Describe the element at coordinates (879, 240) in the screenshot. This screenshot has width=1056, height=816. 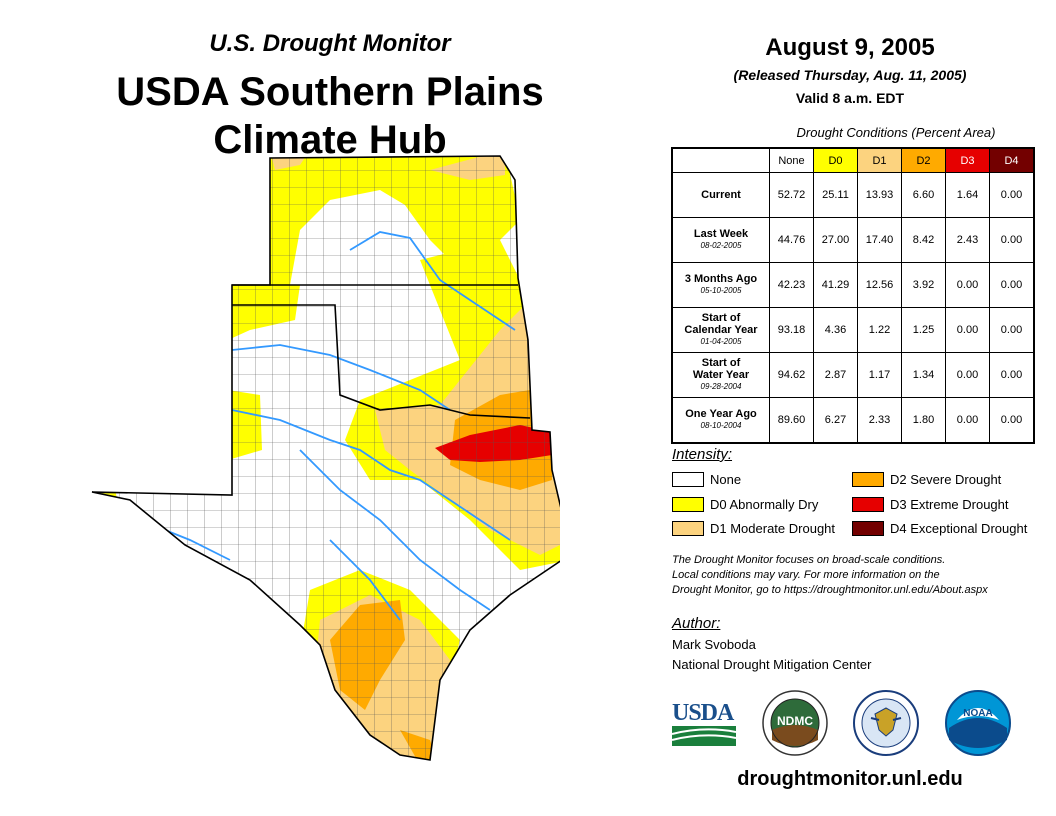
I see `cell: 17.40` at that location.